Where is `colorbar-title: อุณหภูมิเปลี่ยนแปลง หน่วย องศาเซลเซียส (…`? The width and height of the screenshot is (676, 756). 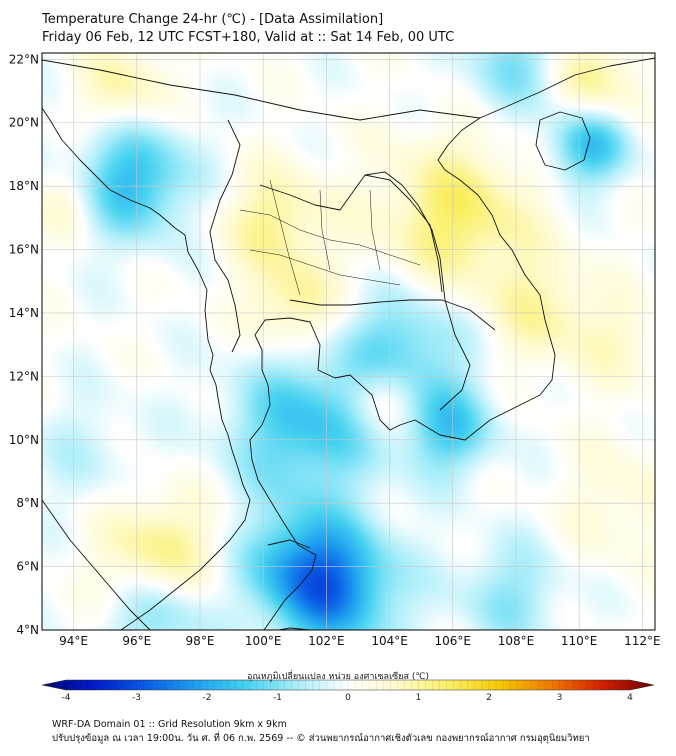
colorbar-title: อุณหภูมิเปลี่ยนแปลง หน่วย องศาเซลเซียส (… is located at coordinates (338, 677).